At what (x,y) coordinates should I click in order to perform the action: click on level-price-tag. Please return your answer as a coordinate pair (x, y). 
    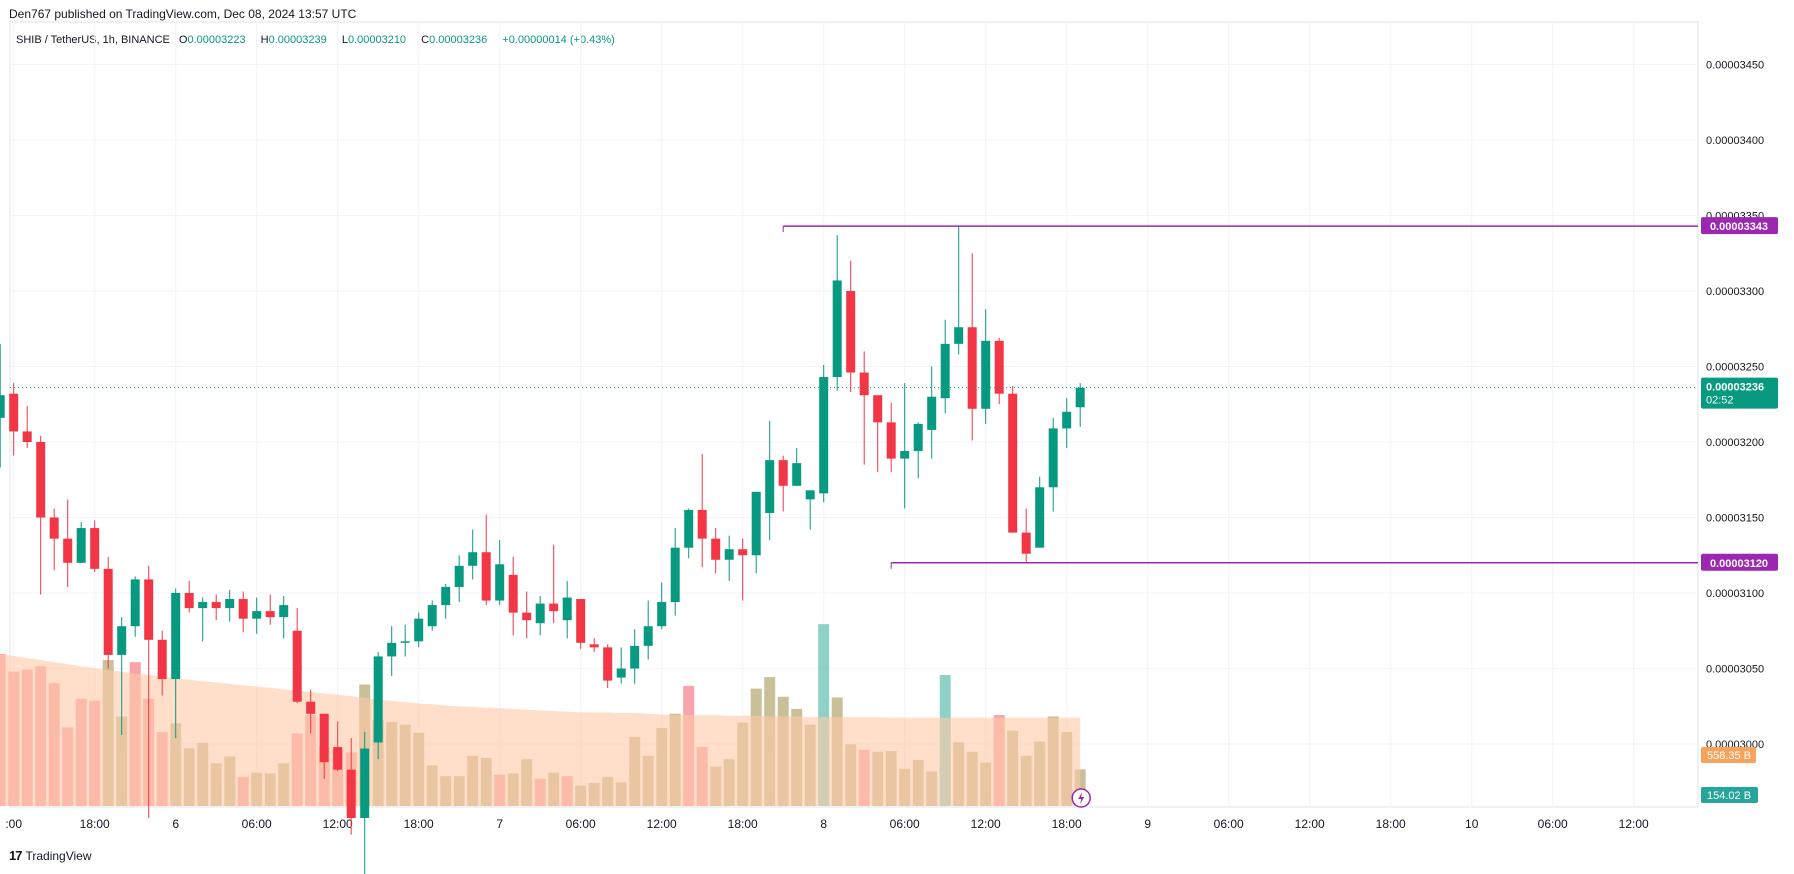
    Looking at the image, I should click on (1739, 226).